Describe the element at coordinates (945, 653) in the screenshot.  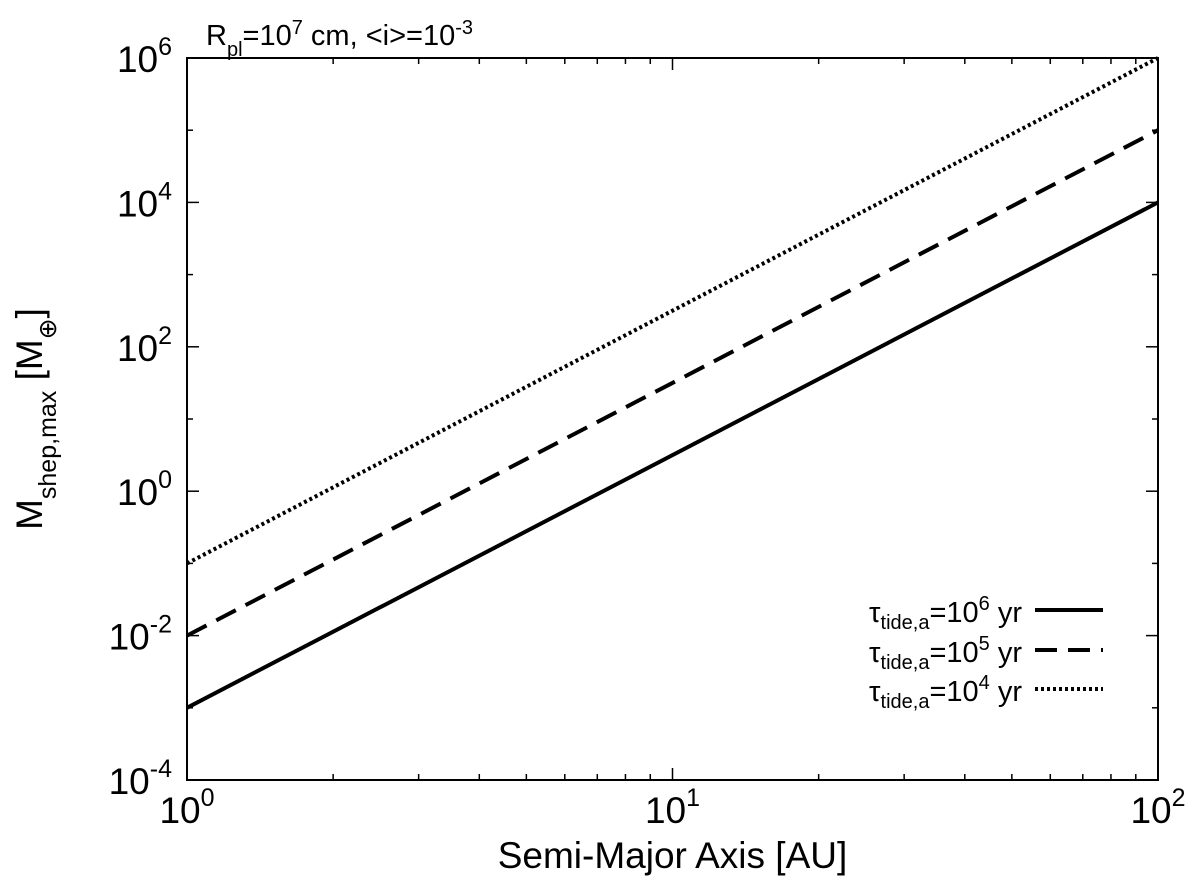
I see `legend-label: τtide,a=105 yr` at that location.